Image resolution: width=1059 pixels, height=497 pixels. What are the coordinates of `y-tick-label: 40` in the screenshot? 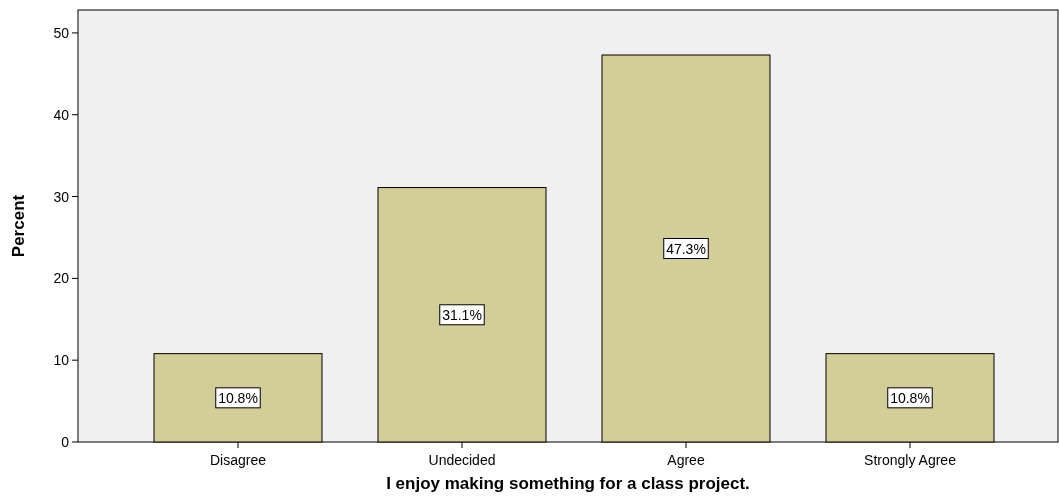 It's located at (61, 114).